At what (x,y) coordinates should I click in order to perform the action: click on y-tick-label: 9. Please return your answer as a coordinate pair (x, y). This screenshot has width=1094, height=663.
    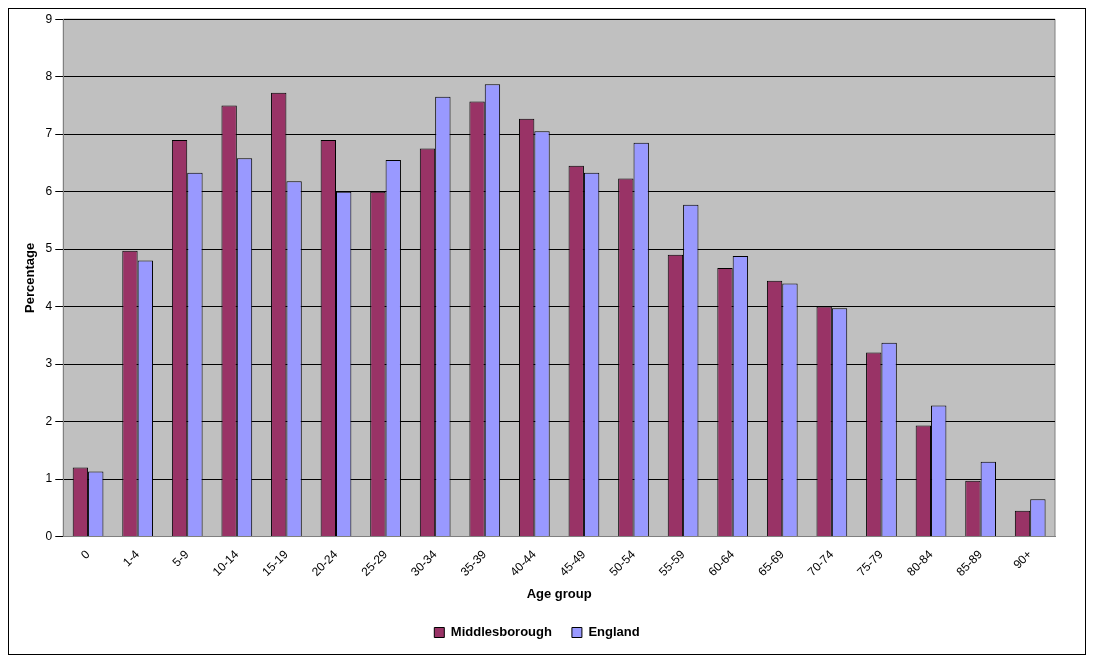
    Looking at the image, I should click on (49, 18).